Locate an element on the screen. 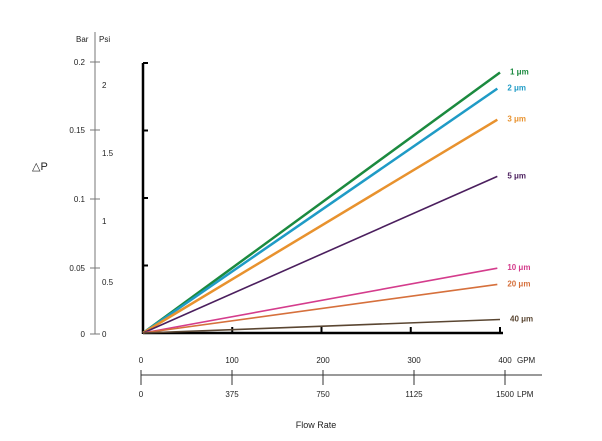  psi-unit-label: Psi is located at coordinates (104, 39).